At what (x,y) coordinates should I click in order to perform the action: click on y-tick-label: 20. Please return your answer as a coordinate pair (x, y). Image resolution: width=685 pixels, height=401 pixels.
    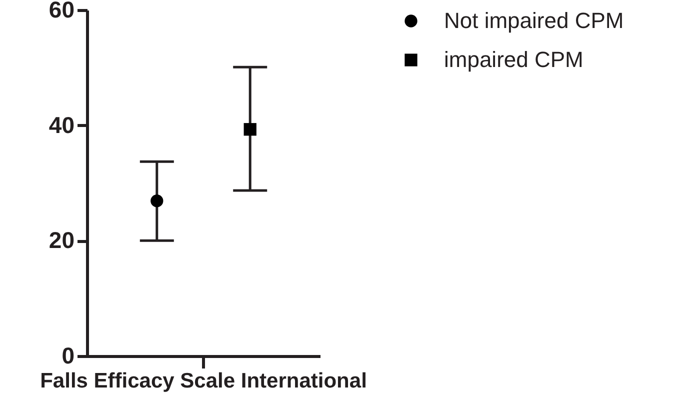
    Looking at the image, I should click on (61, 240).